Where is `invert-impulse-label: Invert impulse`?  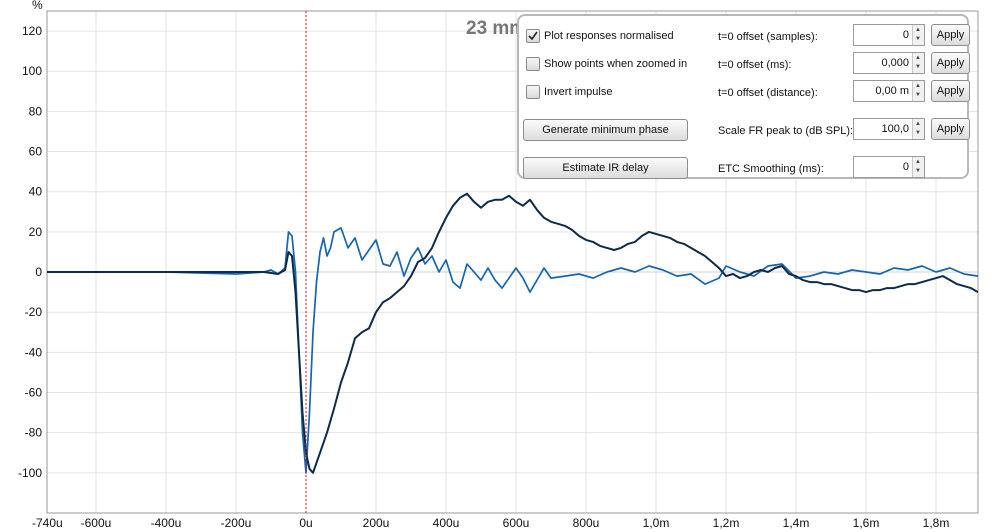 invert-impulse-label: Invert impulse is located at coordinates (578, 92).